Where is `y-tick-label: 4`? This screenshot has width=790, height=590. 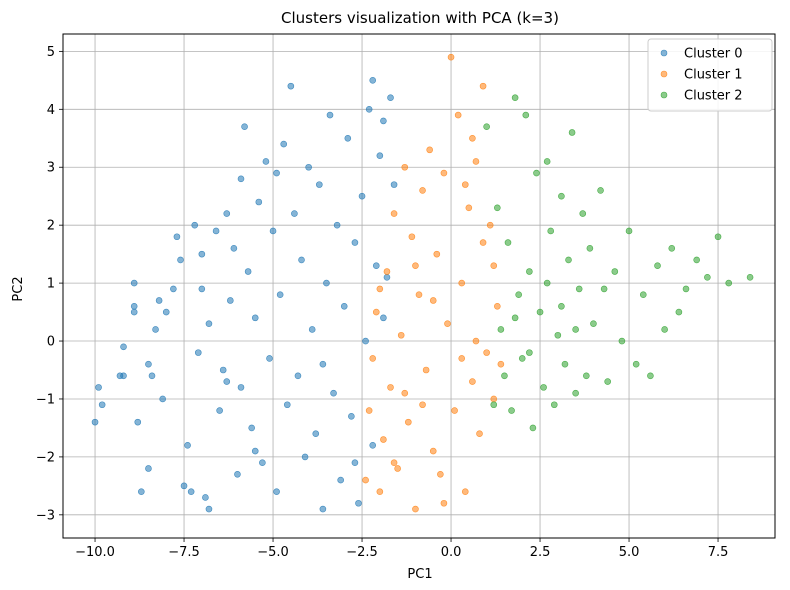
y-tick-label: 4 is located at coordinates (51, 110).